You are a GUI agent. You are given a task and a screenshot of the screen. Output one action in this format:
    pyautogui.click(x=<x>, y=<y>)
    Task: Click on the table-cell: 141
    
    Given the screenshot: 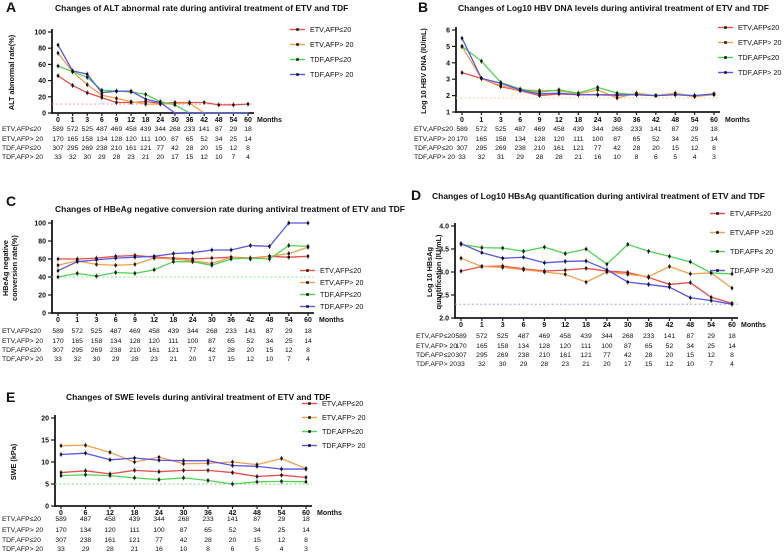 What is the action you would take?
    pyautogui.click(x=233, y=519)
    